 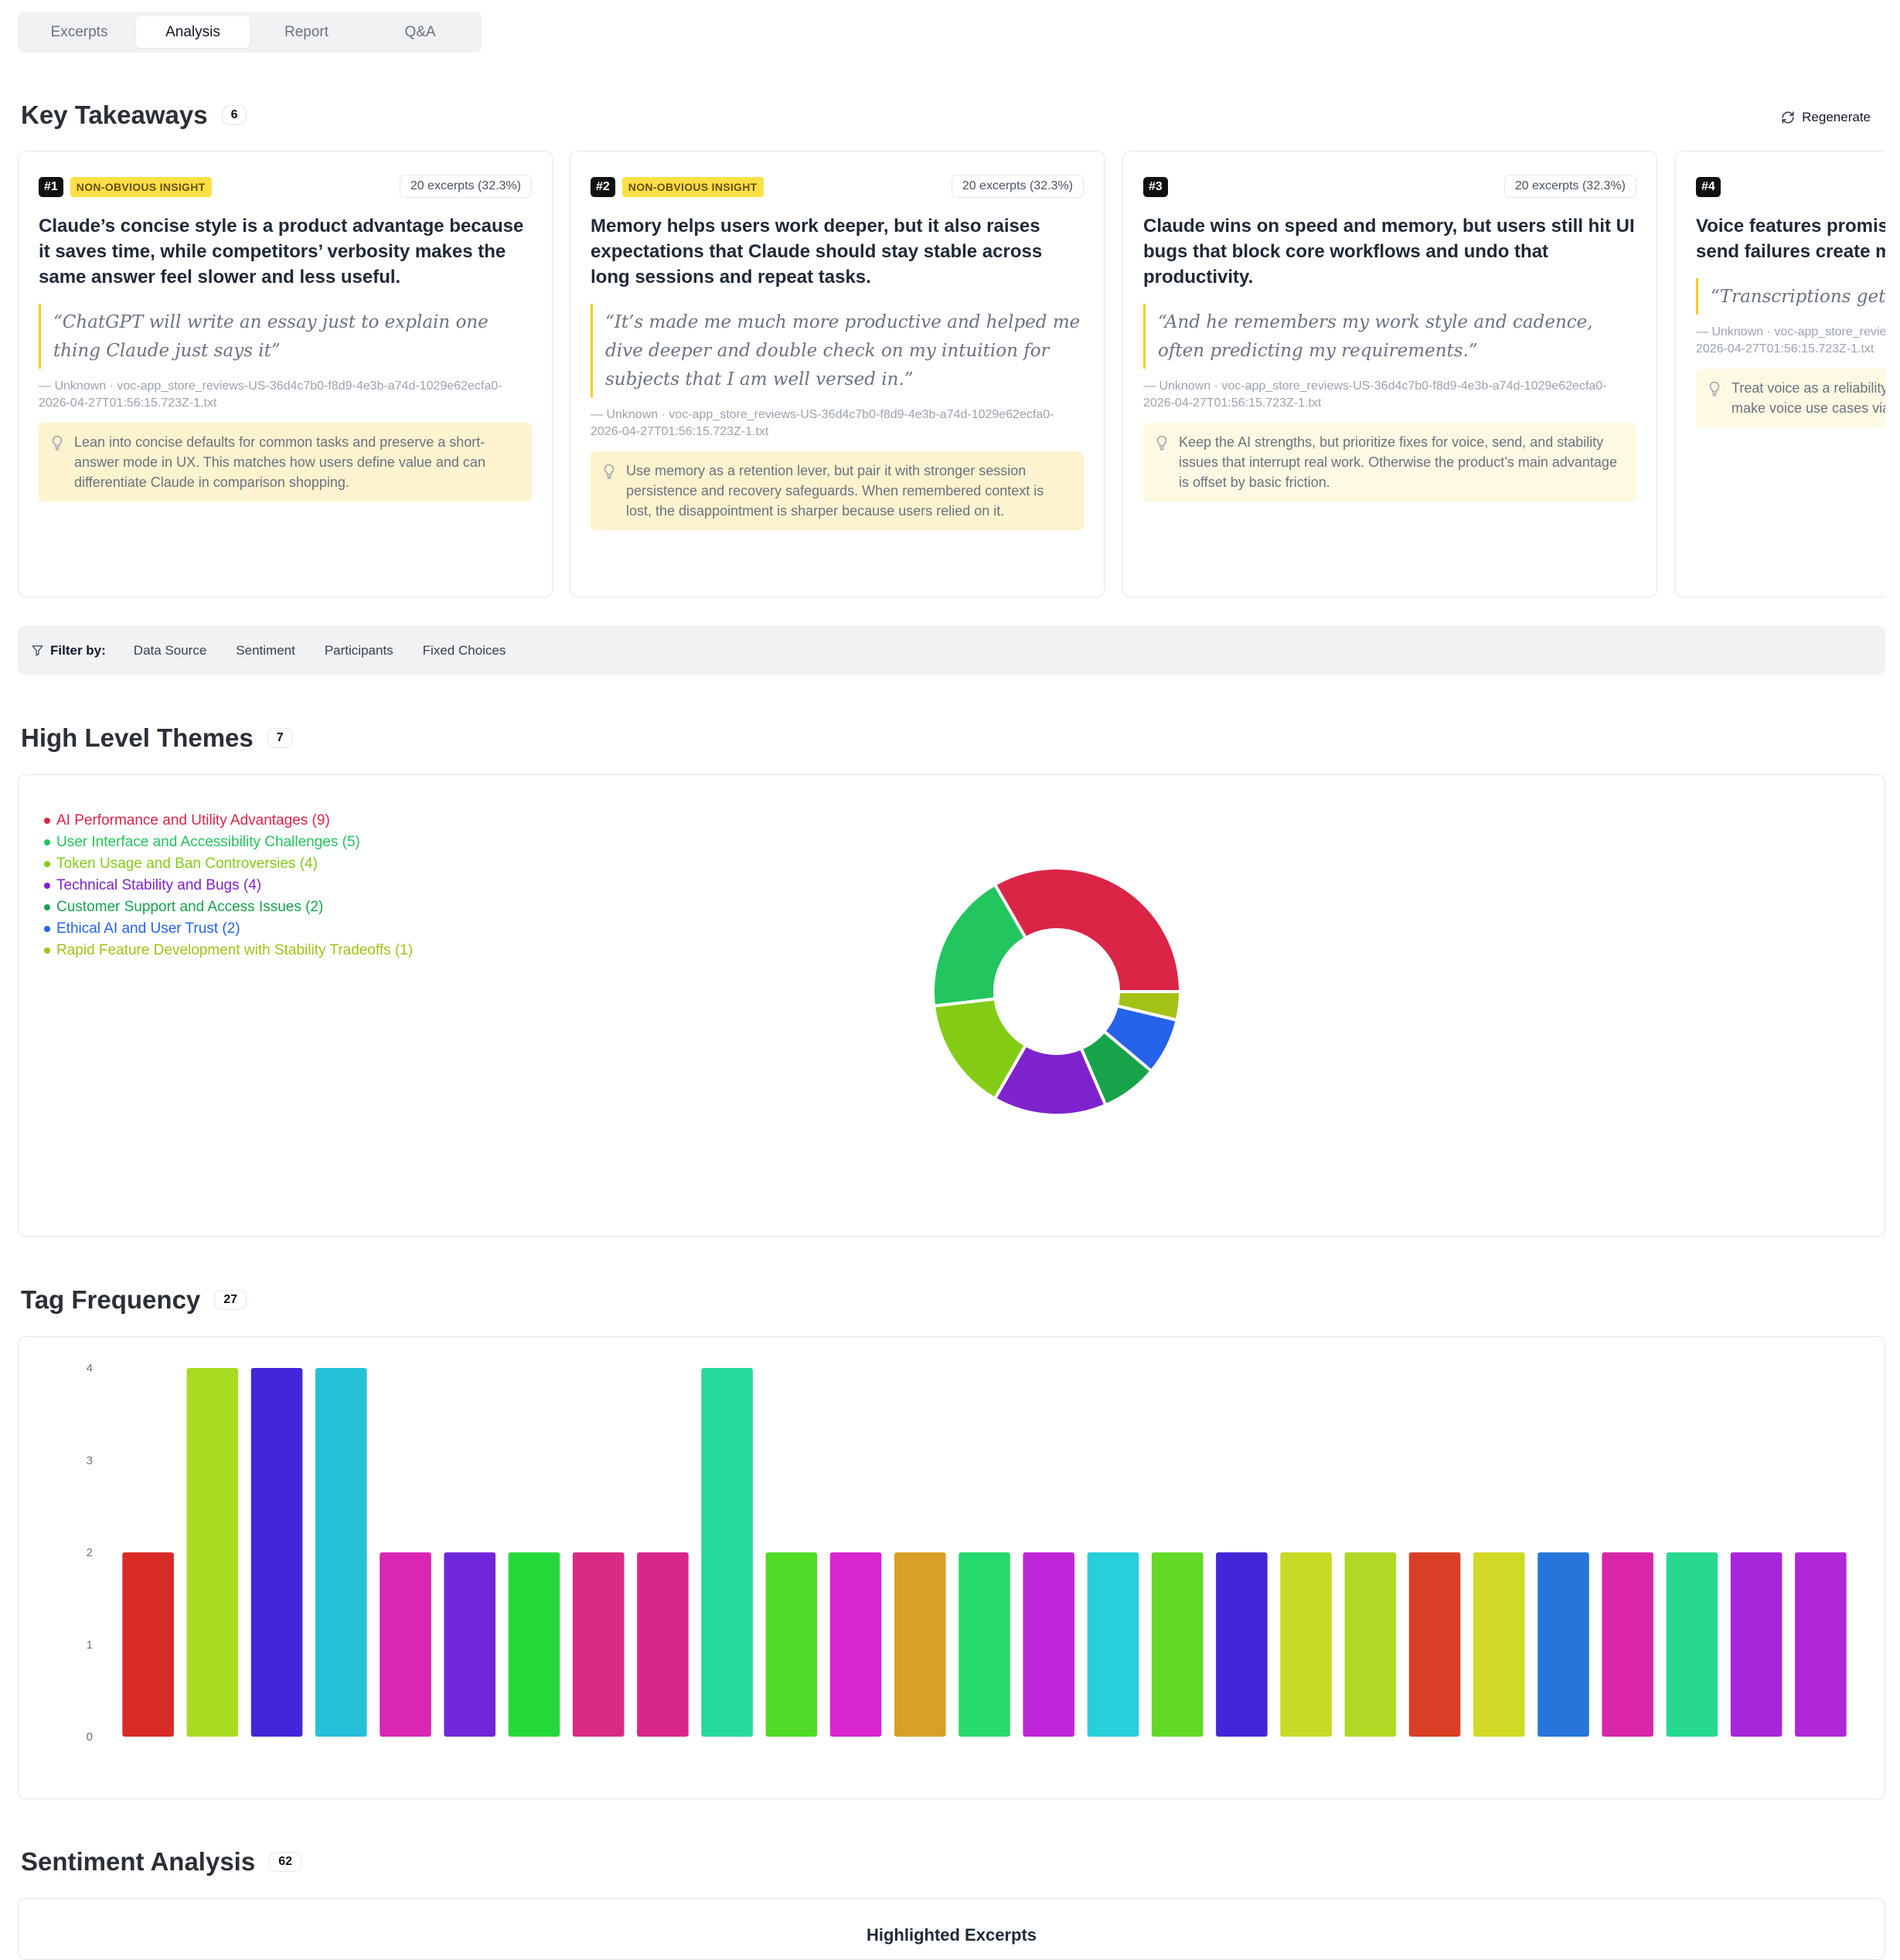 I want to click on takeaway-number: #4, so click(x=1709, y=187).